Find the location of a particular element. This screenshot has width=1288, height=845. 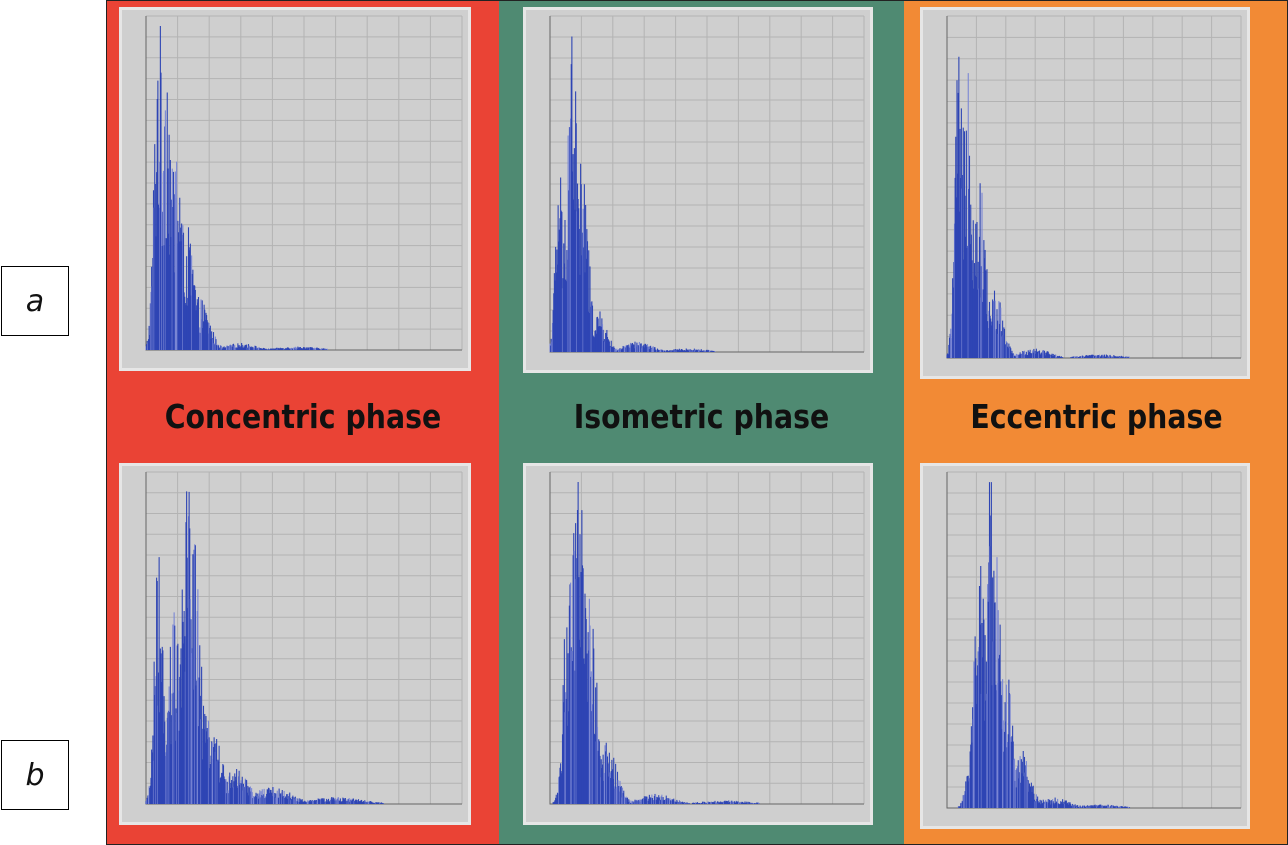

chart-a-isometric is located at coordinates (698, 190).